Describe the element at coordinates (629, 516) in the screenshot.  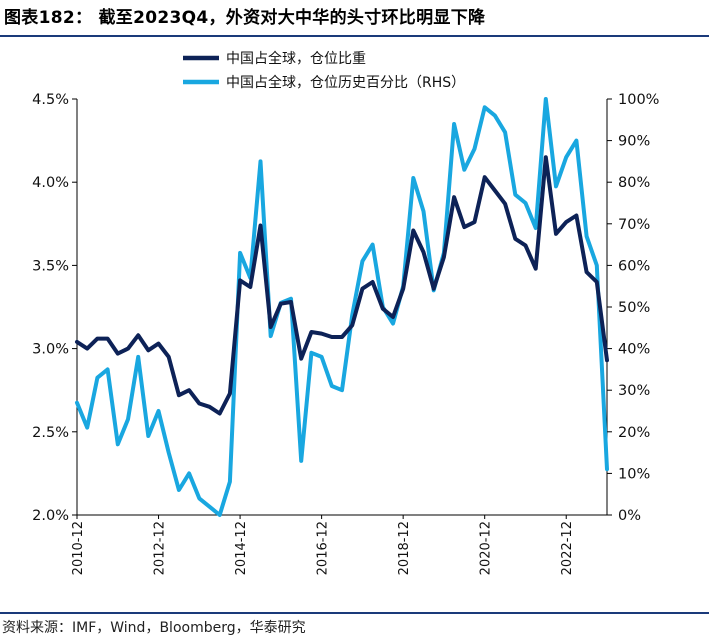
I see `right-tick-label: 0%` at that location.